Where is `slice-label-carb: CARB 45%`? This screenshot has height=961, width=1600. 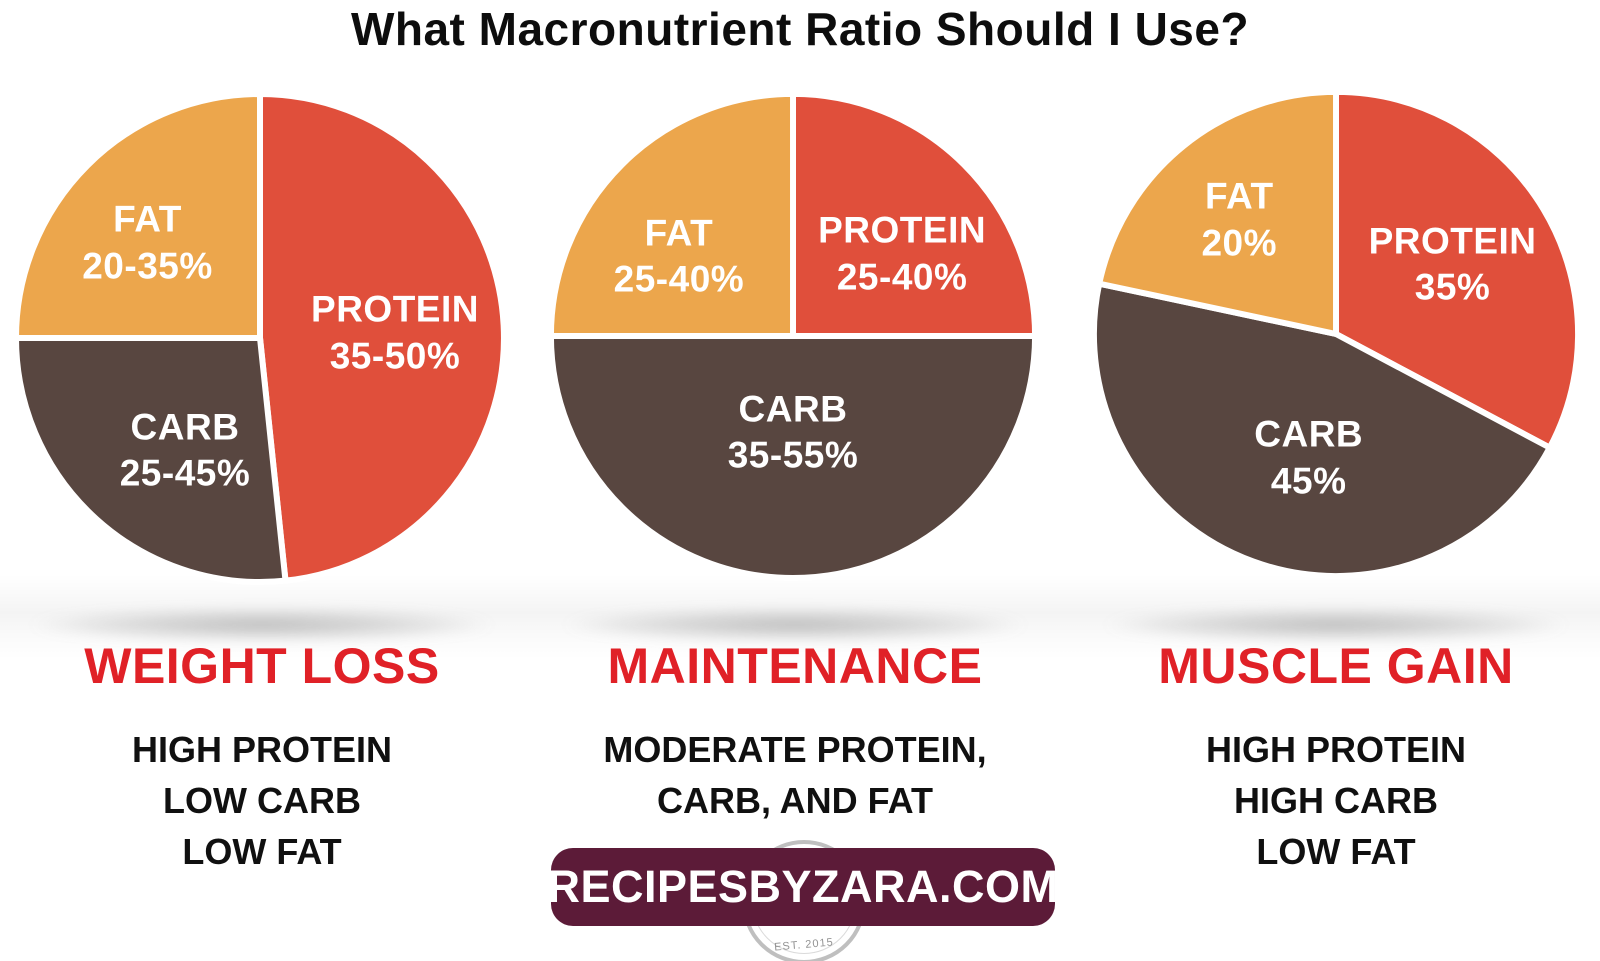 slice-label-carb: CARB 45% is located at coordinates (1309, 457).